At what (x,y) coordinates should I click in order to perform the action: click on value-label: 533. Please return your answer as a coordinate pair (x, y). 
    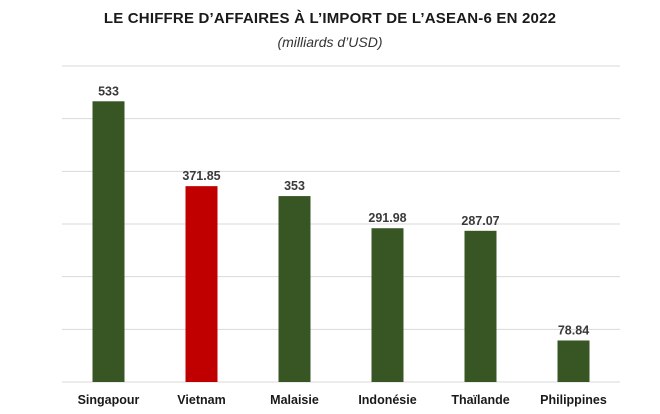
    Looking at the image, I should click on (108, 91).